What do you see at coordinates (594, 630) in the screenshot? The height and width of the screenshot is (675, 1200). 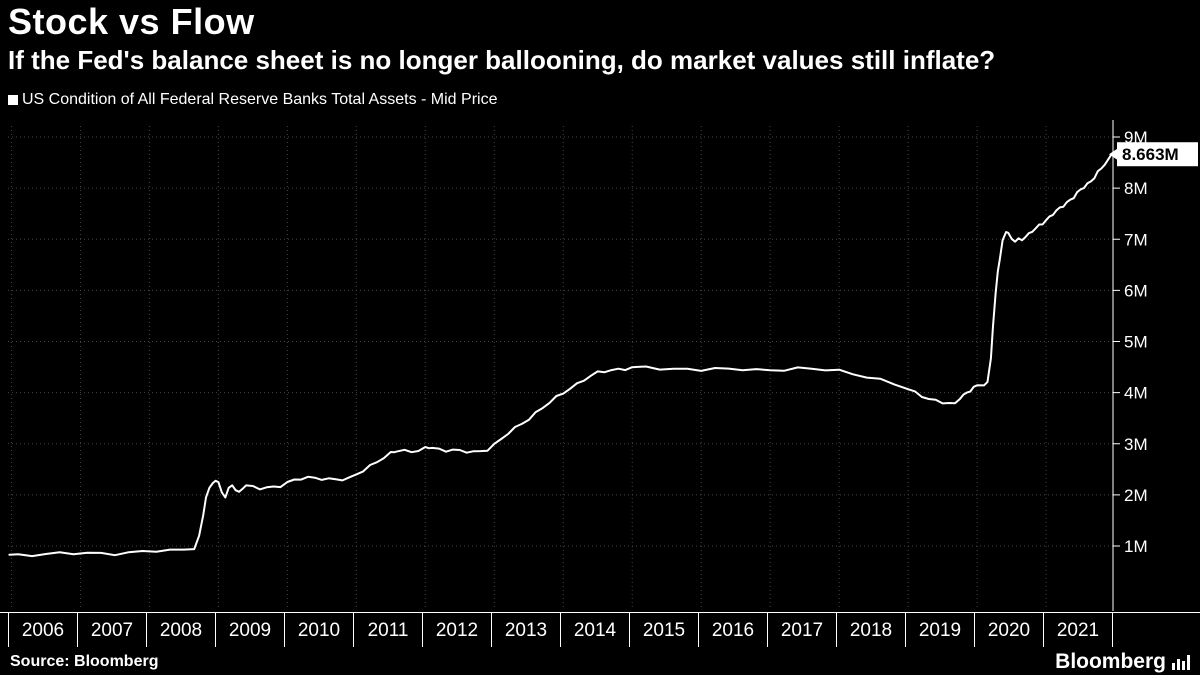 I see `x-axis-year-label: 2014` at bounding box center [594, 630].